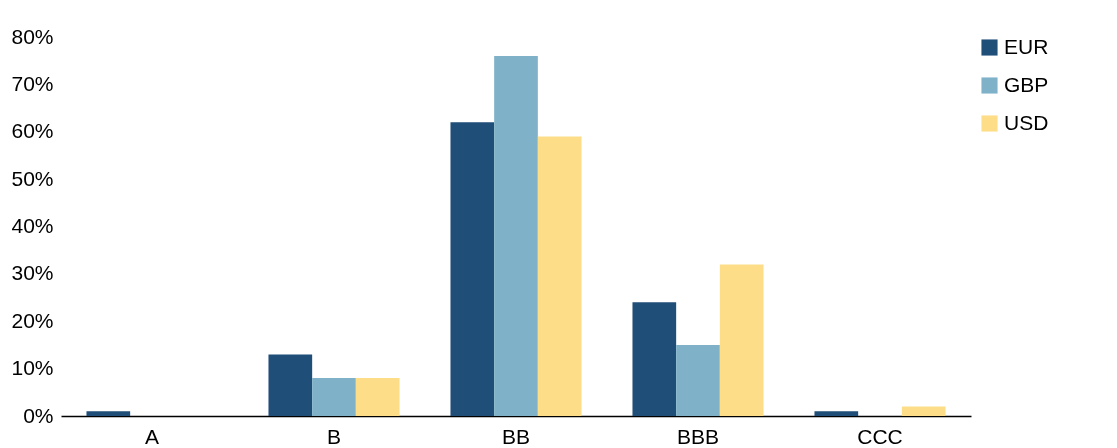 This screenshot has width=1117, height=448. I want to click on y-tick-label: 80%, so click(32, 36).